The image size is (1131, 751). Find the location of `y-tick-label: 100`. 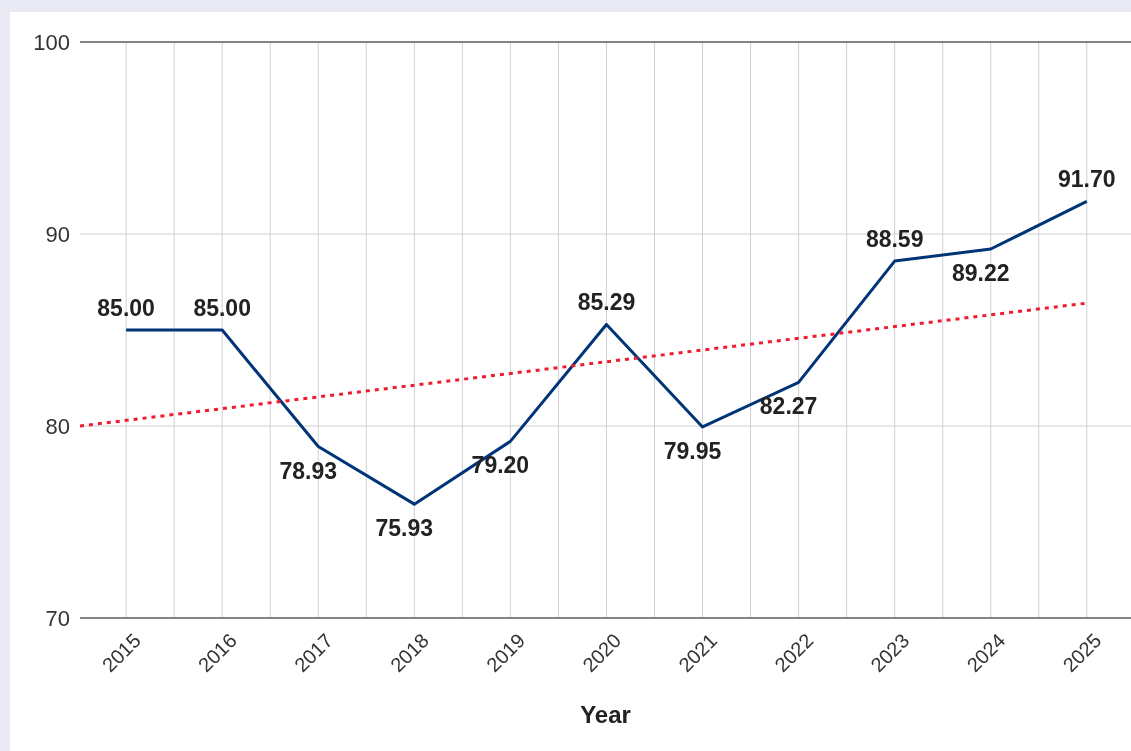

y-tick-label: 100 is located at coordinates (51, 42).